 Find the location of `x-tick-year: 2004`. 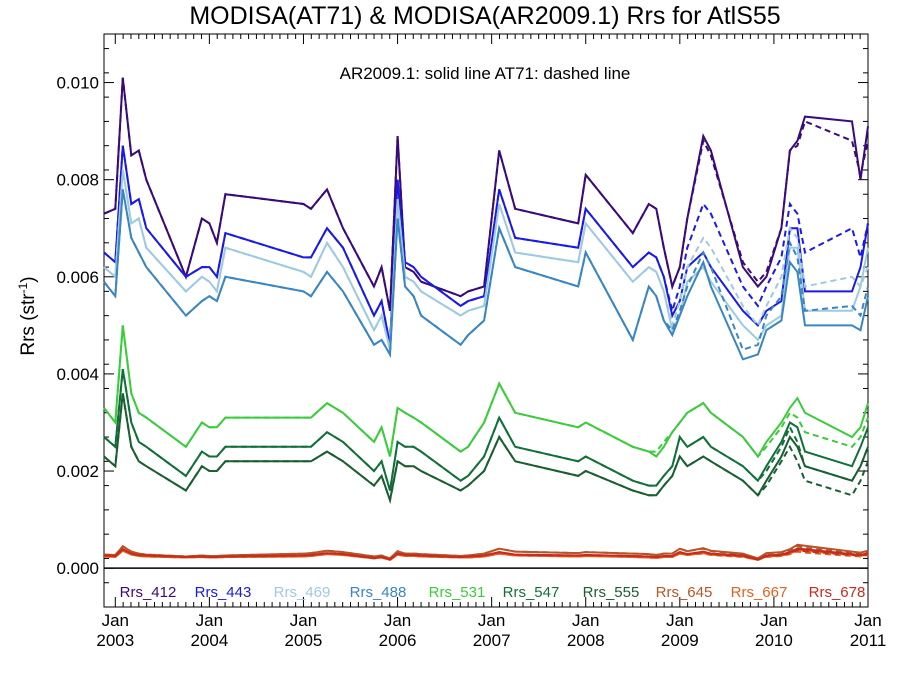

x-tick-year: 2004 is located at coordinates (209, 640).